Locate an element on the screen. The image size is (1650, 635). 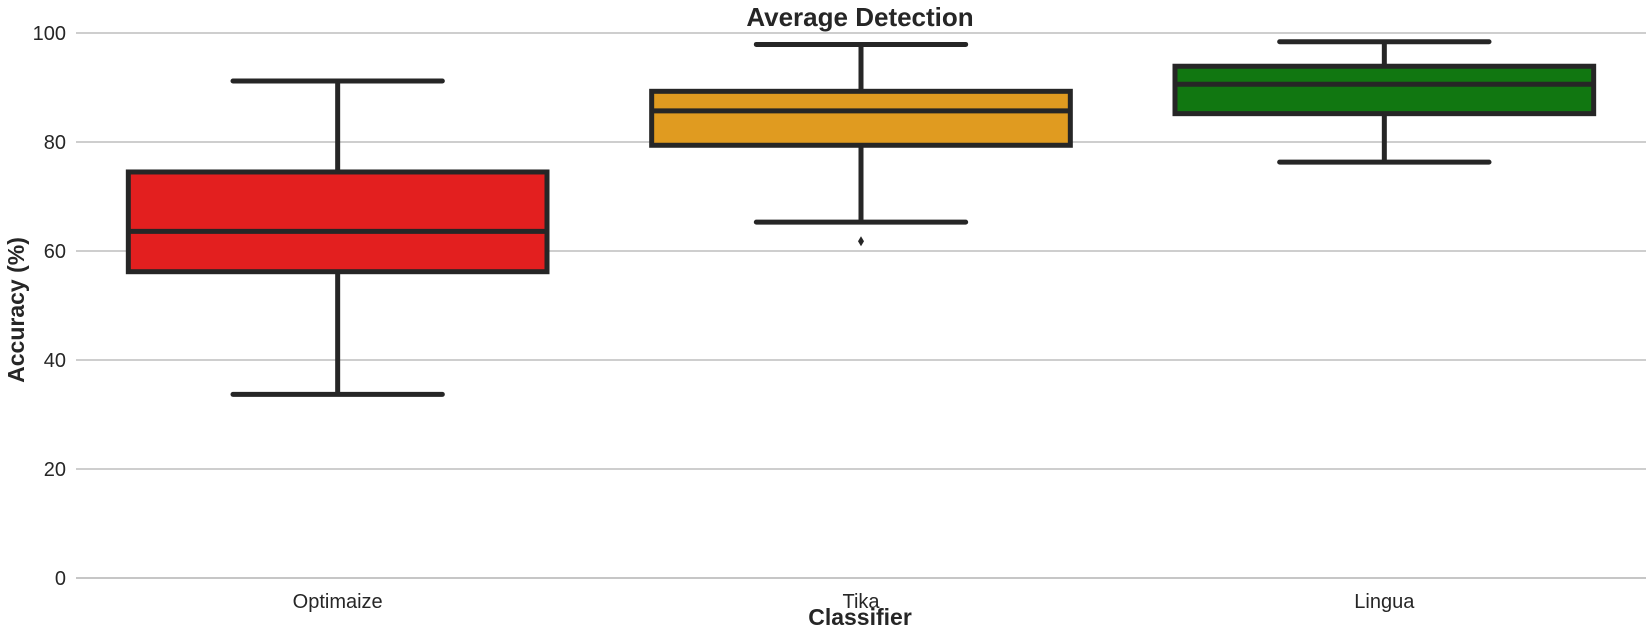
y-tick-labels: 0 20 40 60 80 100 is located at coordinates (49, 306).